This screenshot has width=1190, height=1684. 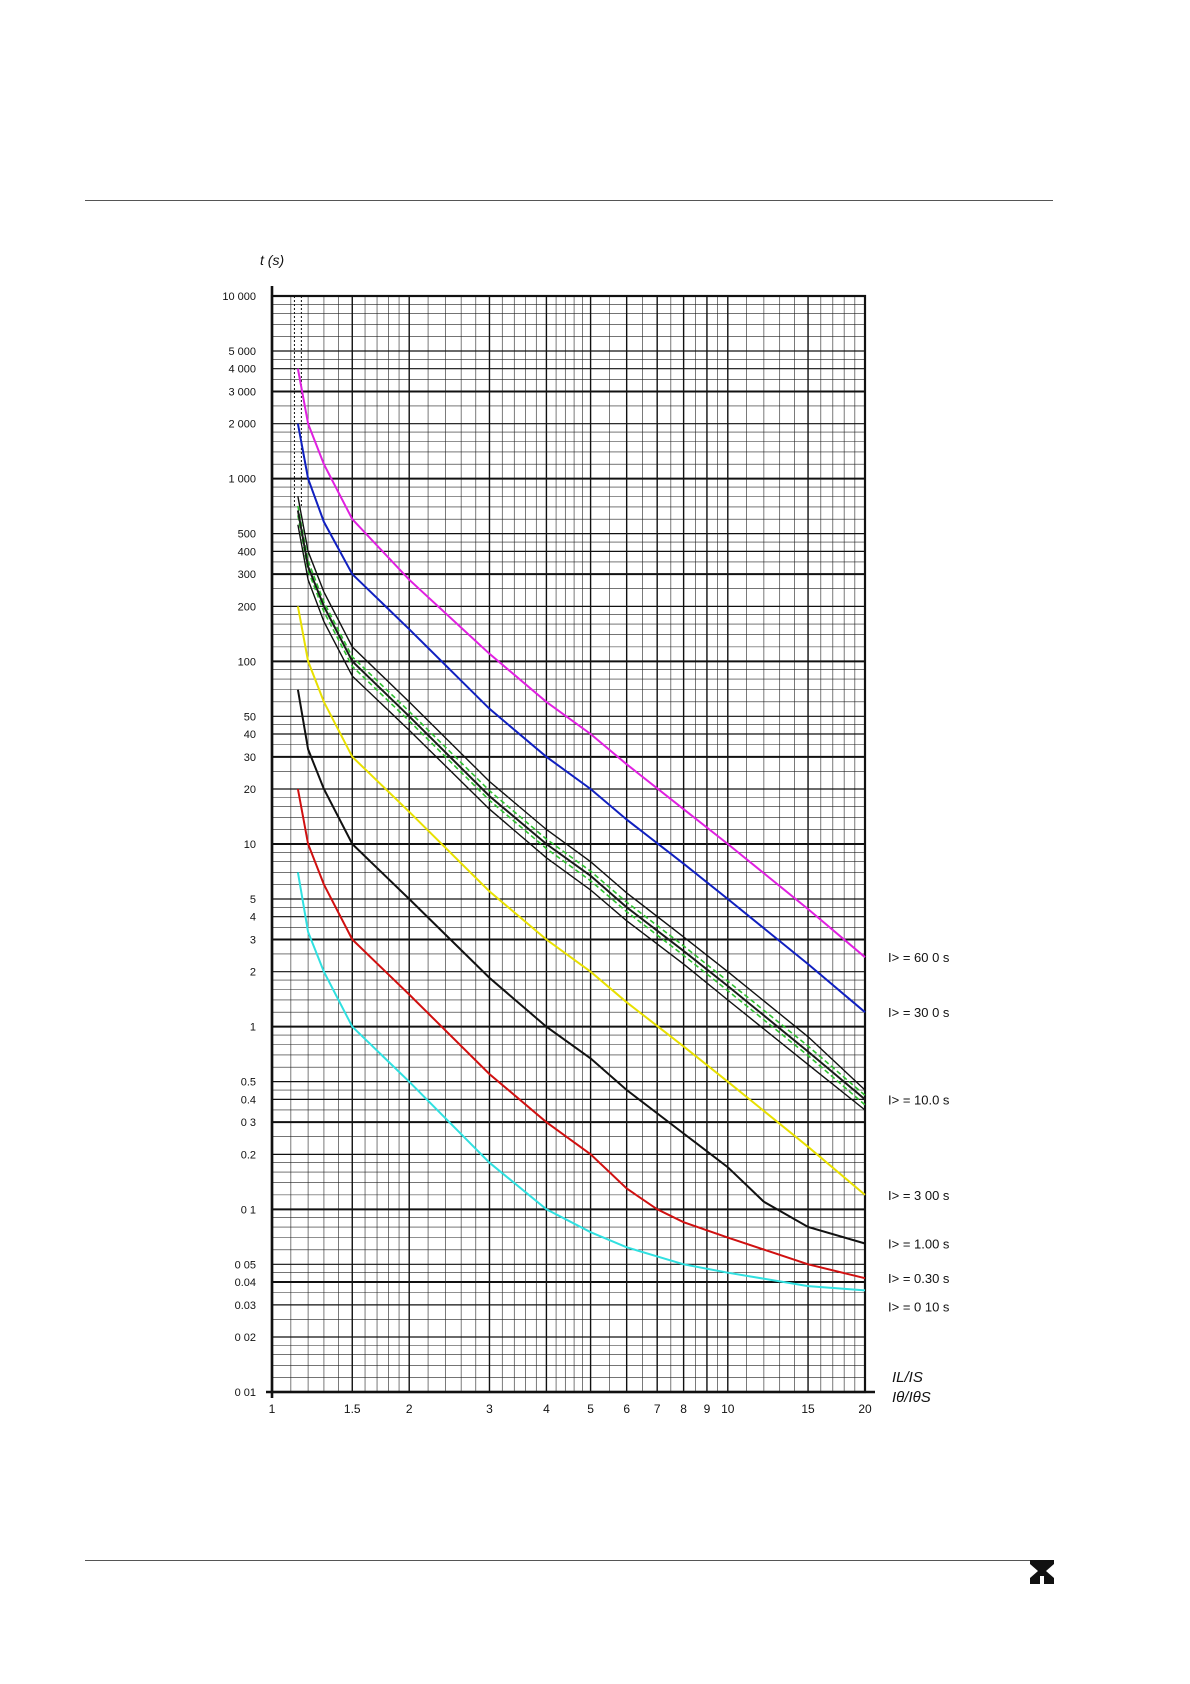 What do you see at coordinates (247, 662) in the screenshot?
I see `y-tick-label: 100` at bounding box center [247, 662].